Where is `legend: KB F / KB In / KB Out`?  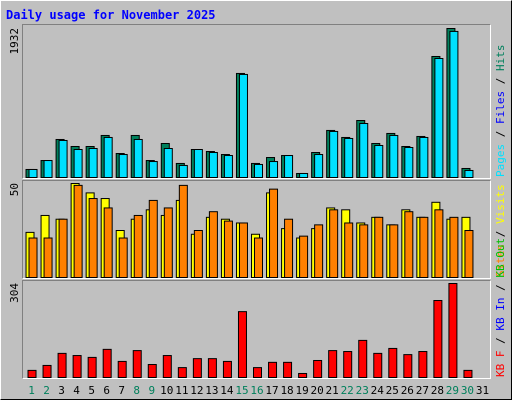
legend: KB F / KB In / KB Out is located at coordinates (500, 307).